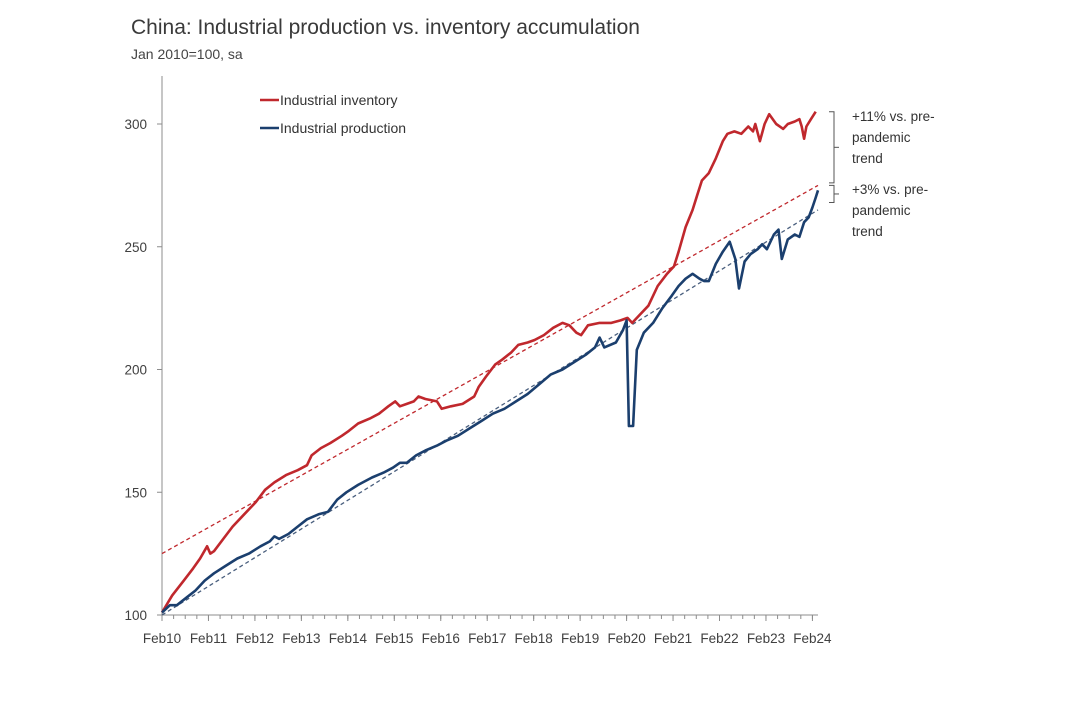  Describe the element at coordinates (301, 638) in the screenshot. I see `x-tick-label: Feb13` at that location.